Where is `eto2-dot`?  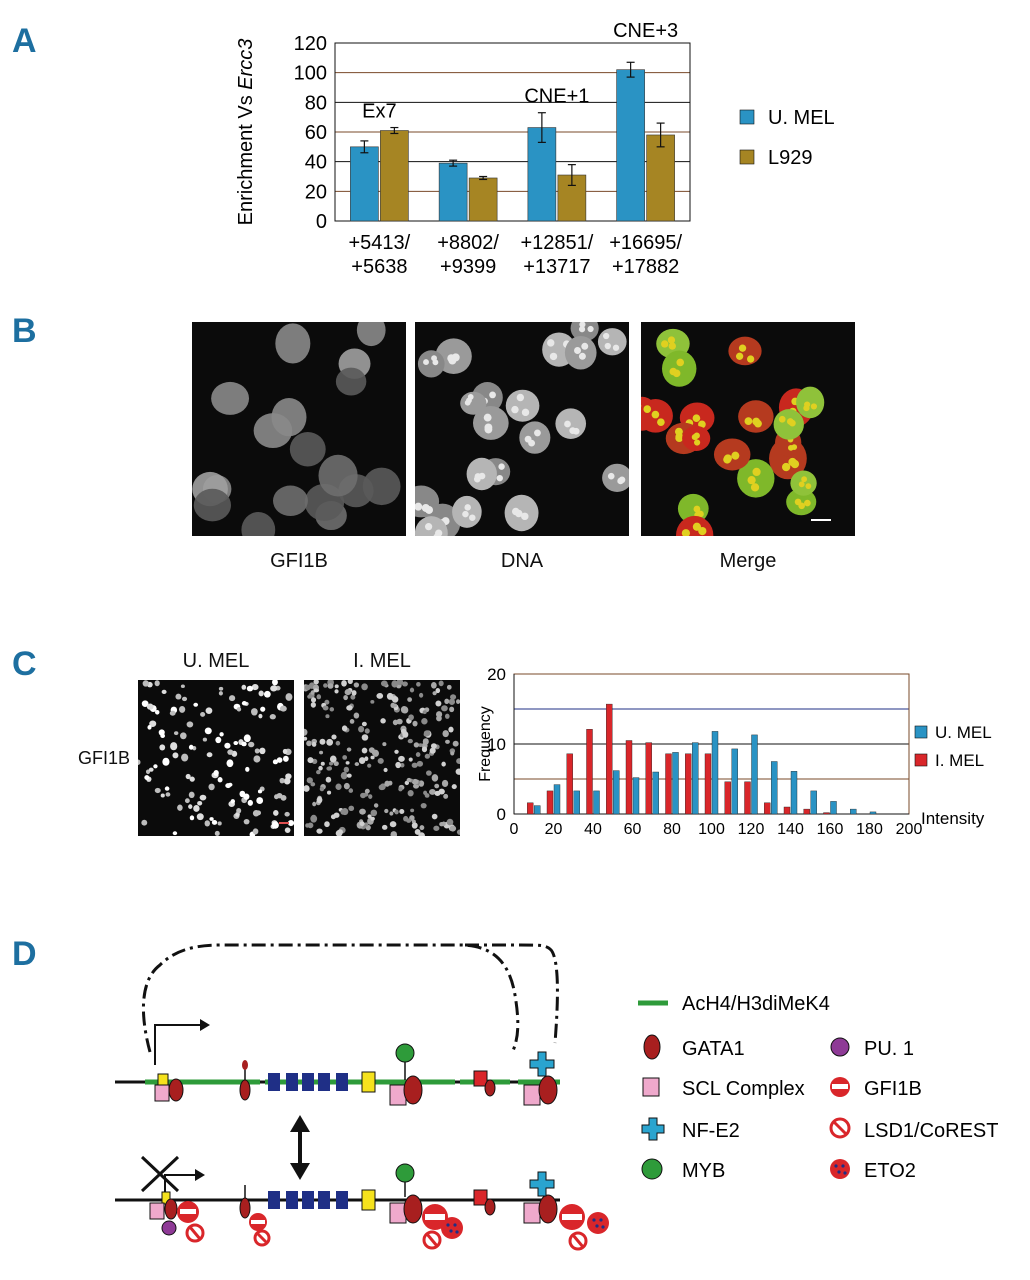
eto2-dot is located at coordinates (457, 1232).